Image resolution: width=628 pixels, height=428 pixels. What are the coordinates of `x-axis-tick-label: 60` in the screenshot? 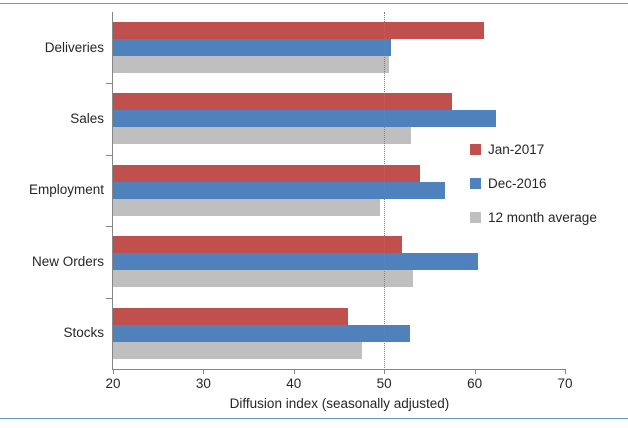 It's located at (475, 383).